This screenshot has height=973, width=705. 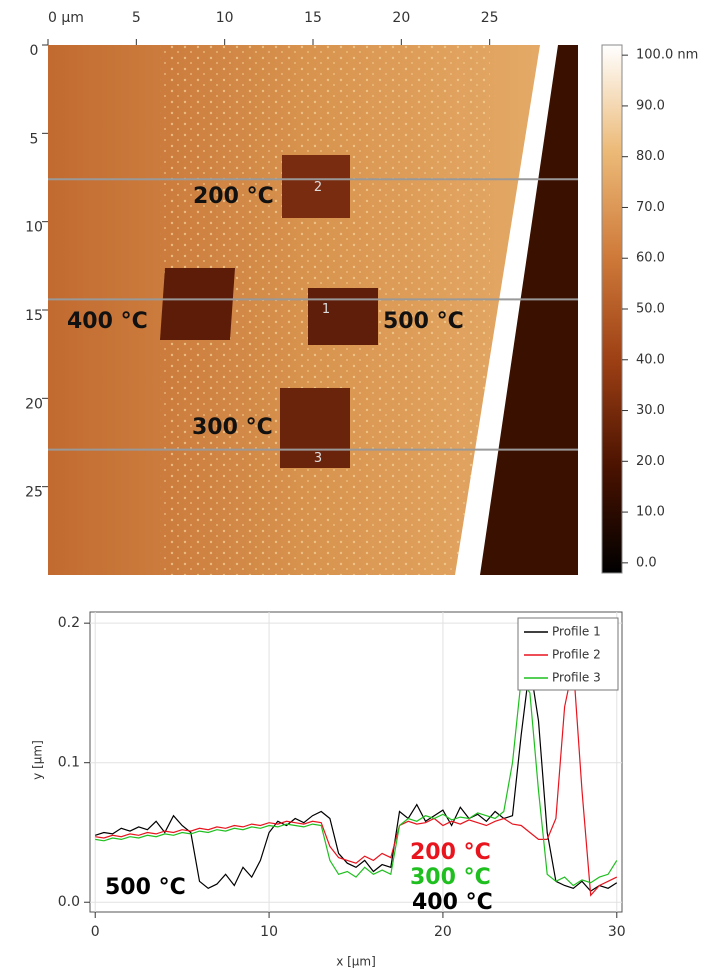 I want to click on x-tick-label: 25, so click(x=490, y=18).